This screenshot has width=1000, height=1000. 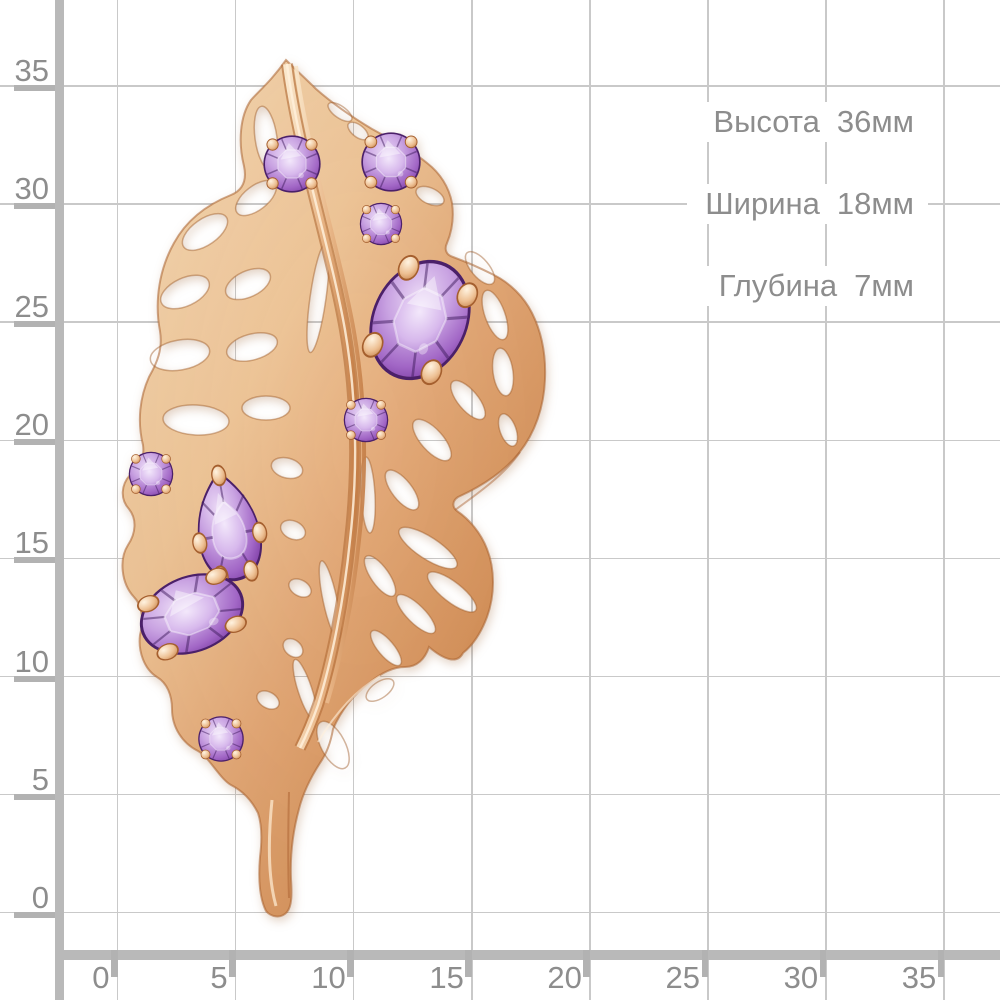 I want to click on x-axis-label: 0, so click(x=101, y=977).